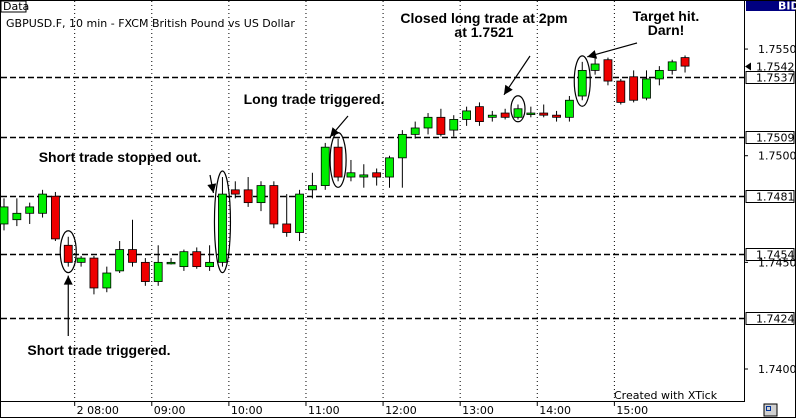 The image size is (796, 418). I want to click on level-label: 1.7454, so click(775, 255).